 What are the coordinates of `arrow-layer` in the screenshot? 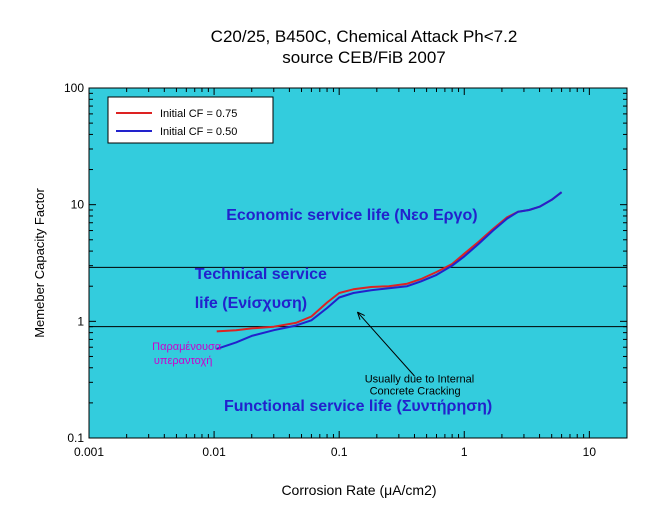 It's located at (385, 344).